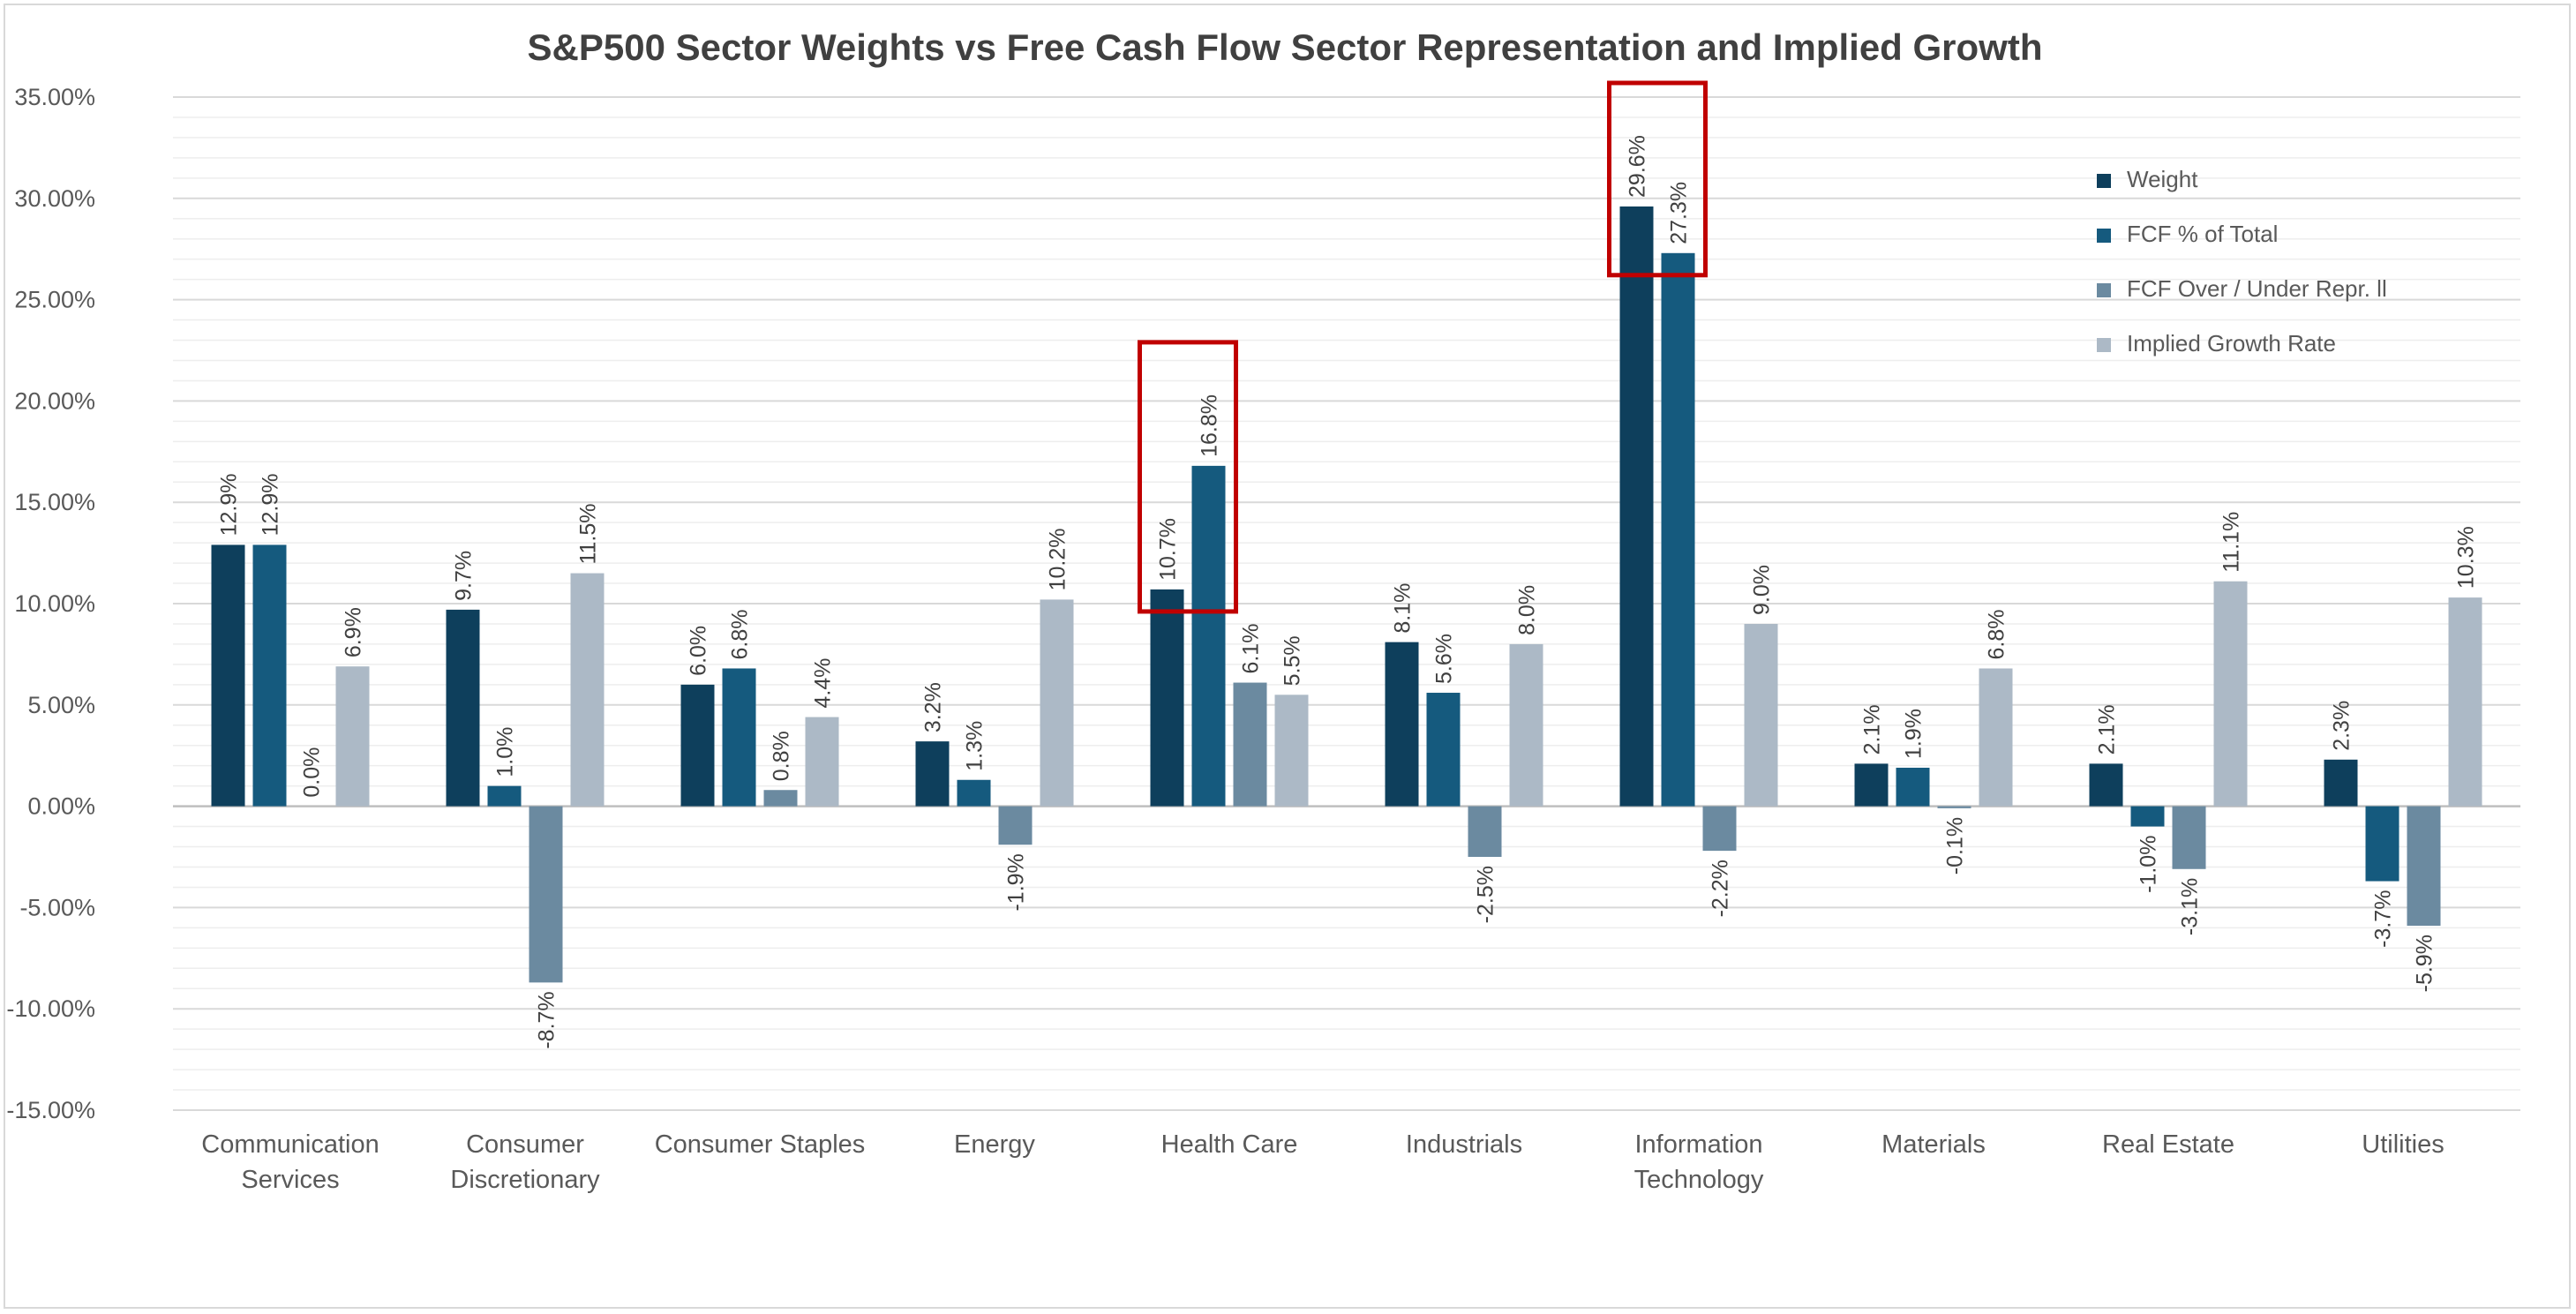 Image resolution: width=2576 pixels, height=1314 pixels. Describe the element at coordinates (1016, 882) in the screenshot. I see `data-label: -1.9%` at that location.